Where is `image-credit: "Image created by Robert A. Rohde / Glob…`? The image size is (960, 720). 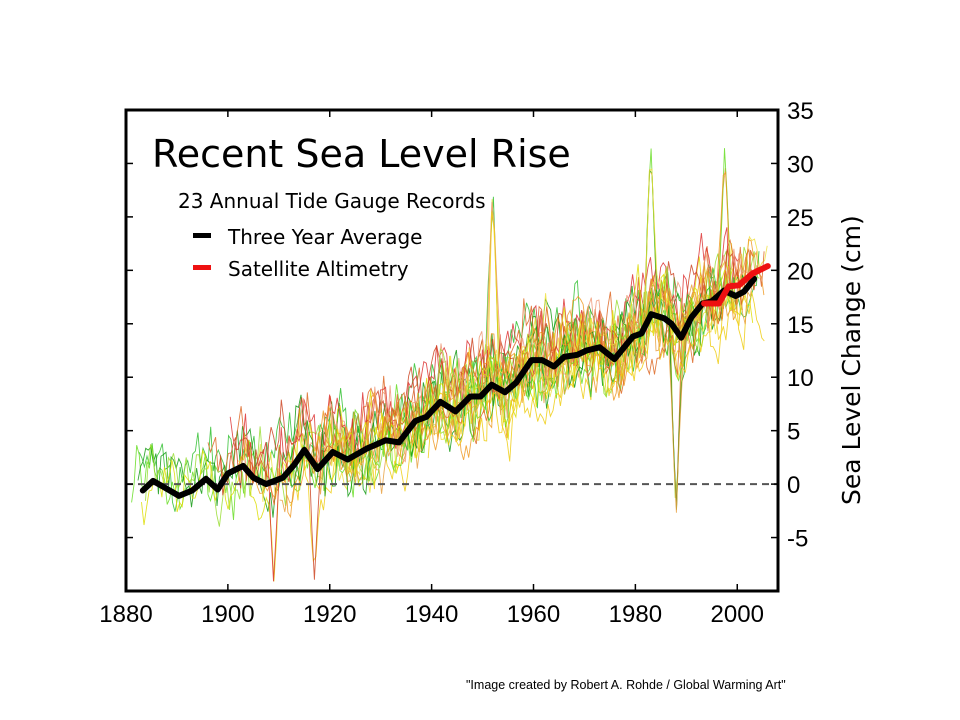 image-credit: "Image created by Robert A. Rohde / Glob… is located at coordinates (626, 685).